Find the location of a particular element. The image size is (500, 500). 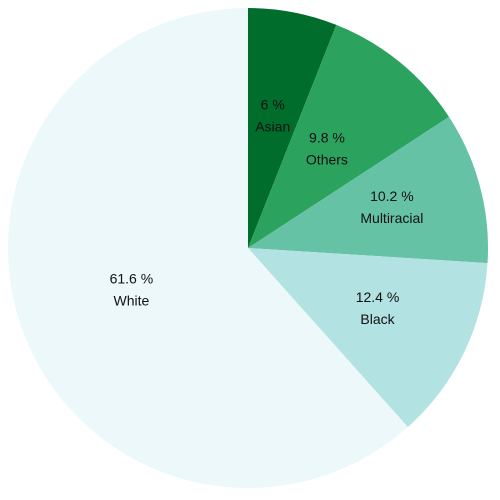

slice-value-black: 12.4 % is located at coordinates (378, 297).